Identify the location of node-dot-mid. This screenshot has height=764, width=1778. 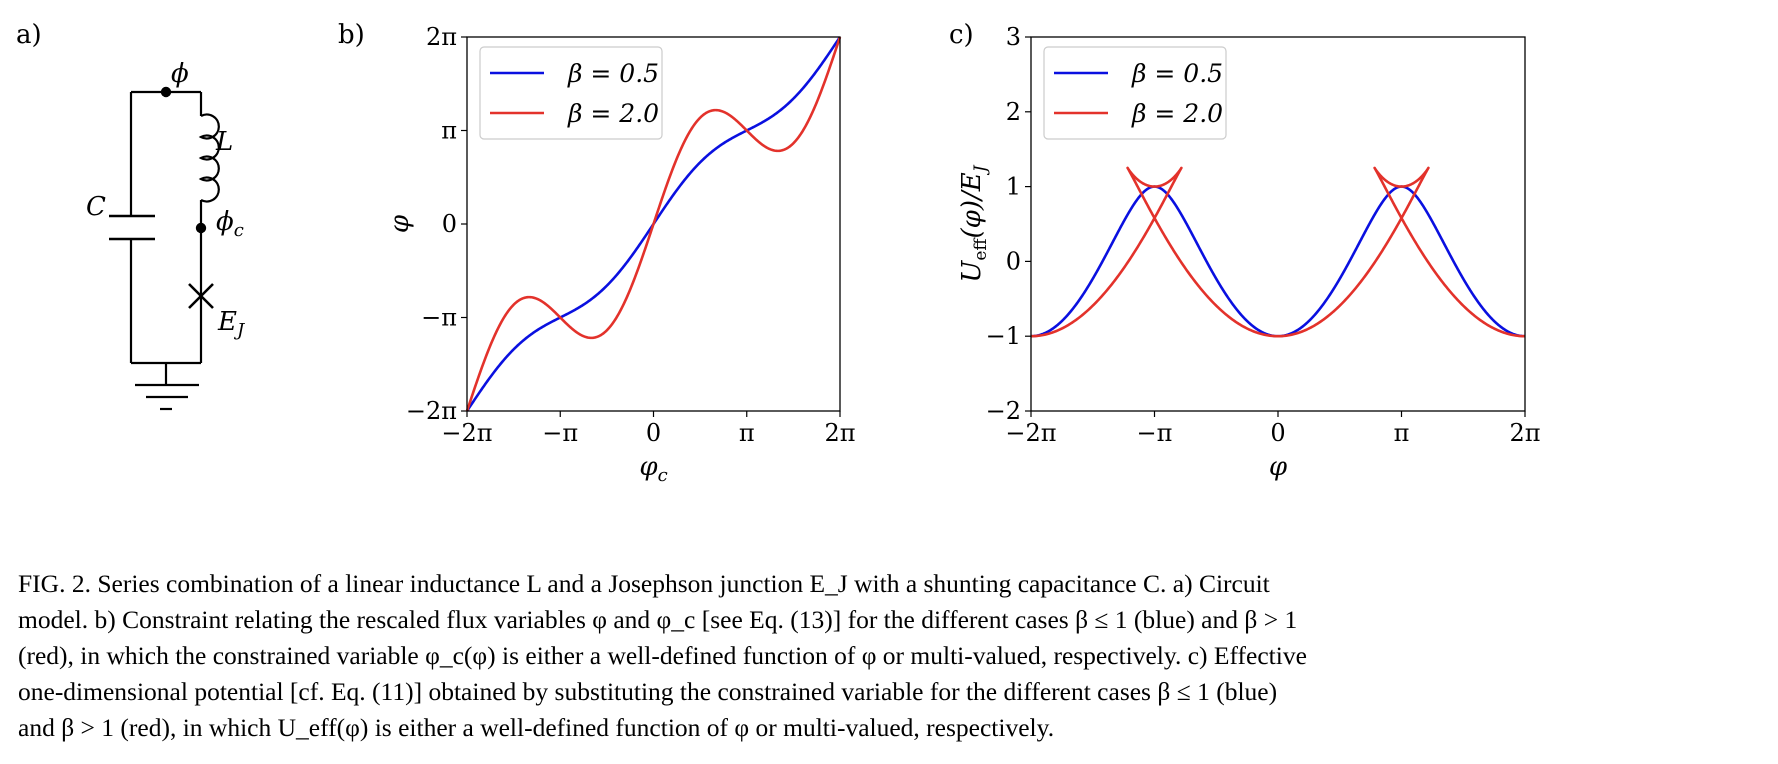
(201, 228).